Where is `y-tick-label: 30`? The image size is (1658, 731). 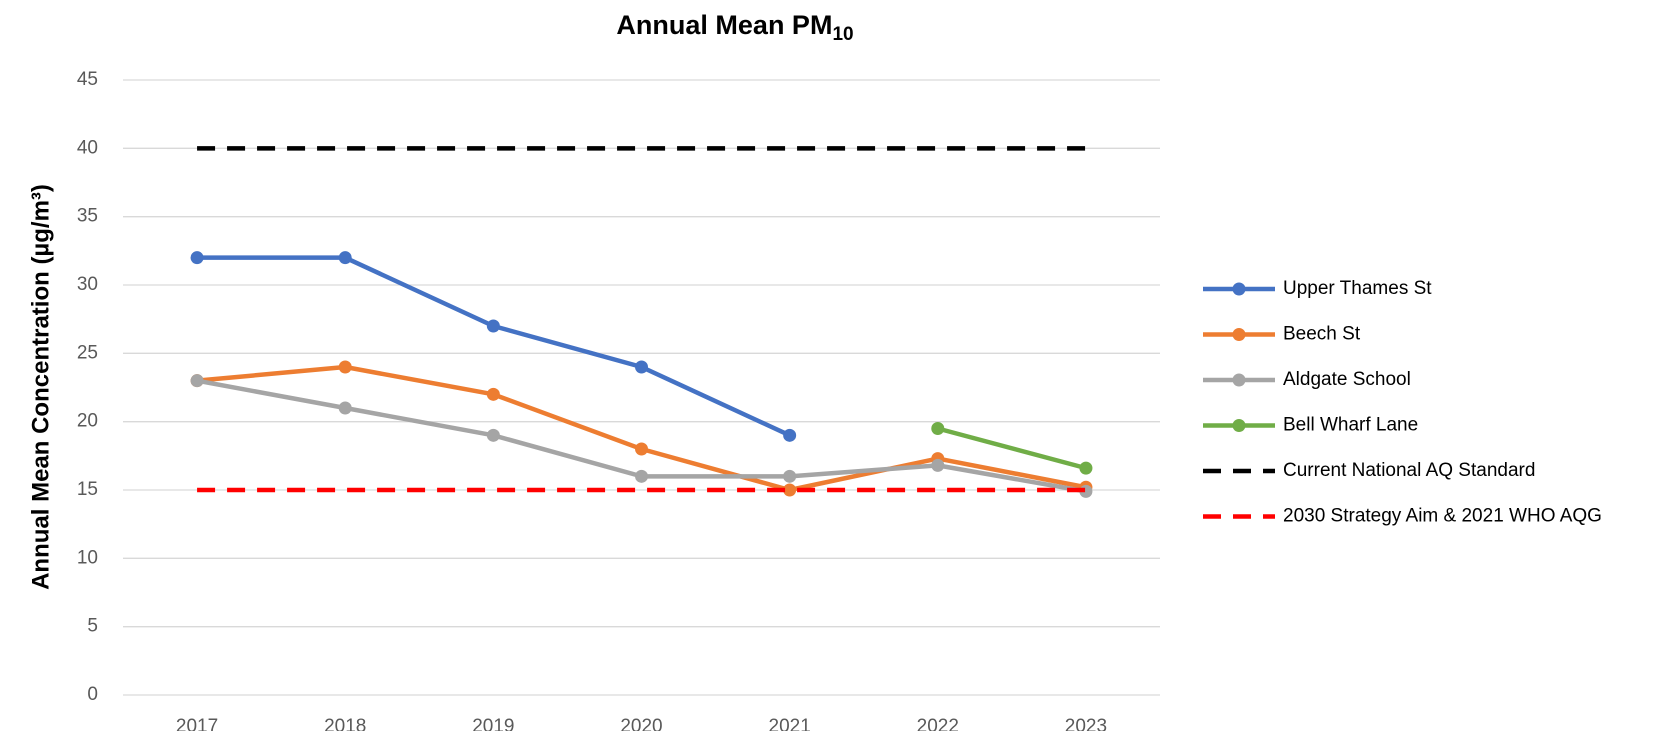
y-tick-label: 30 is located at coordinates (87, 284).